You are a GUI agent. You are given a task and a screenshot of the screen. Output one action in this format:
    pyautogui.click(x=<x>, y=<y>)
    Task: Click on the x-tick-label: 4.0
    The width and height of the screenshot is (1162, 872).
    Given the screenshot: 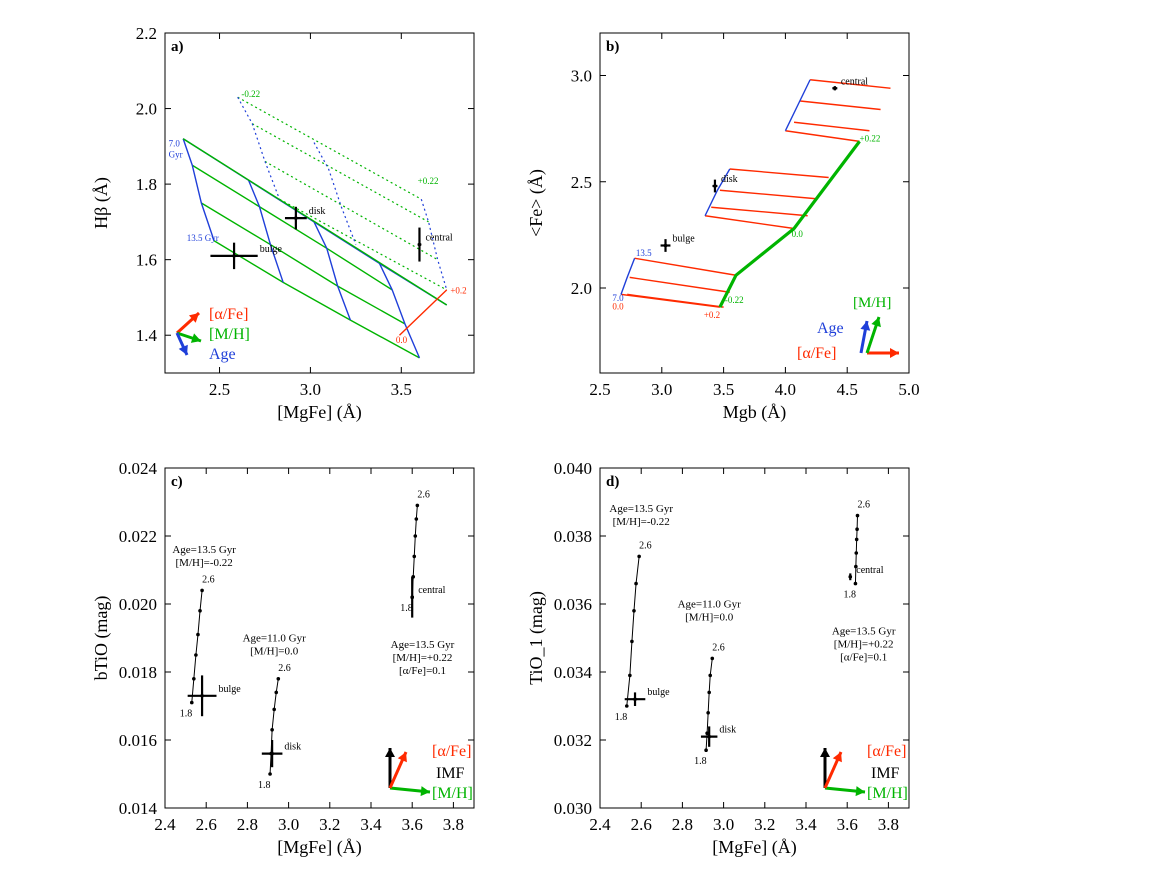 What is the action you would take?
    pyautogui.click(x=785, y=389)
    